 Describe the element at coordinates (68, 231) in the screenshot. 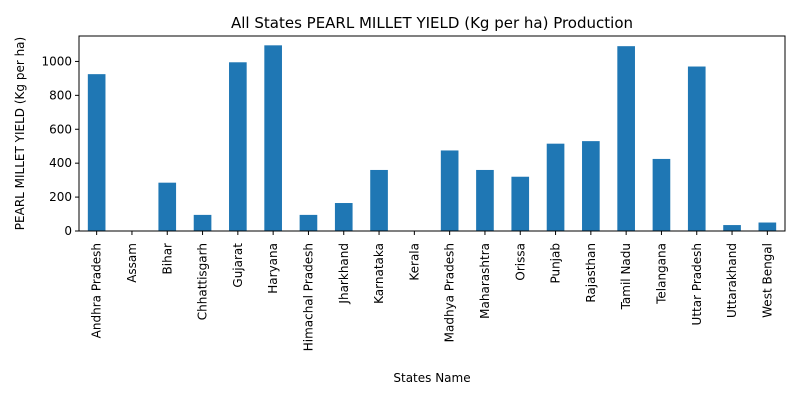

I see `y-tick-label: 0` at that location.